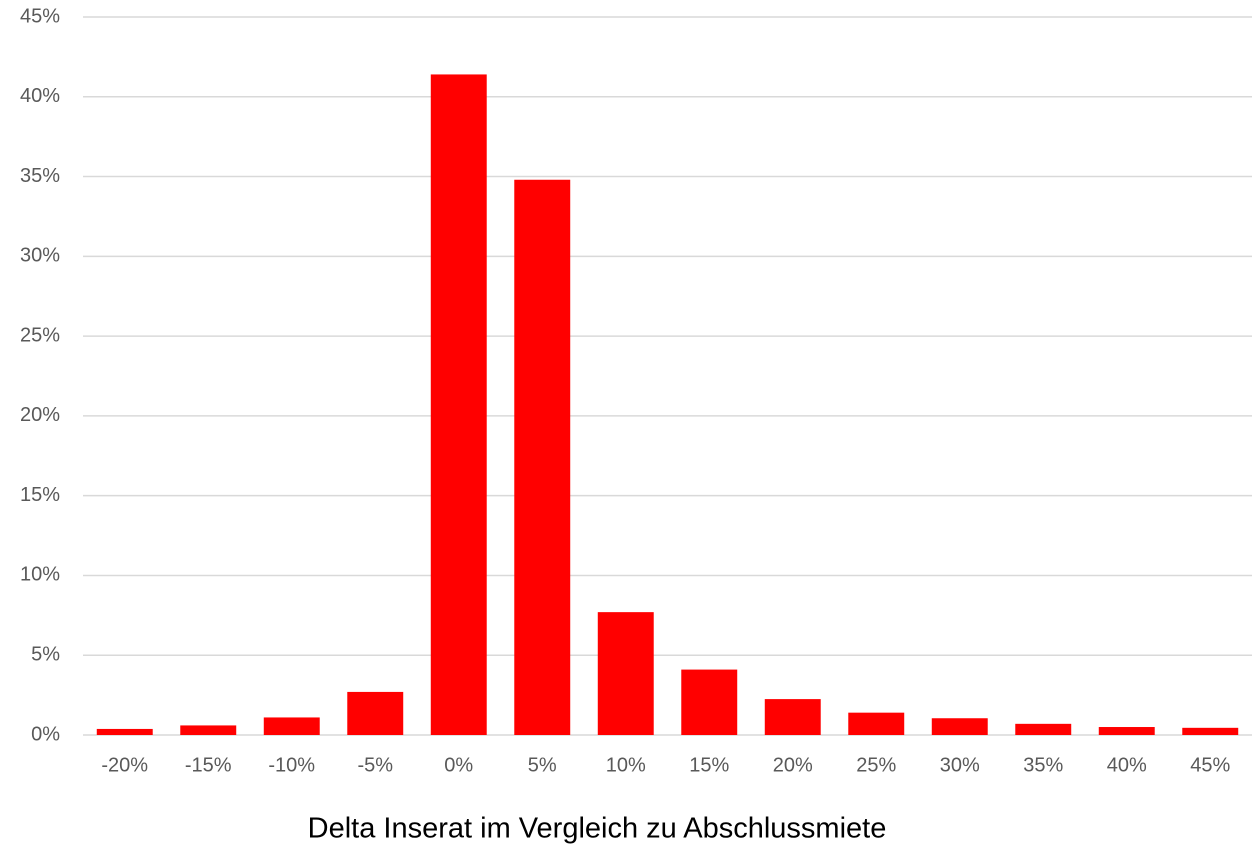  Describe the element at coordinates (40, 176) in the screenshot. I see `y-tick-label: 35%` at that location.